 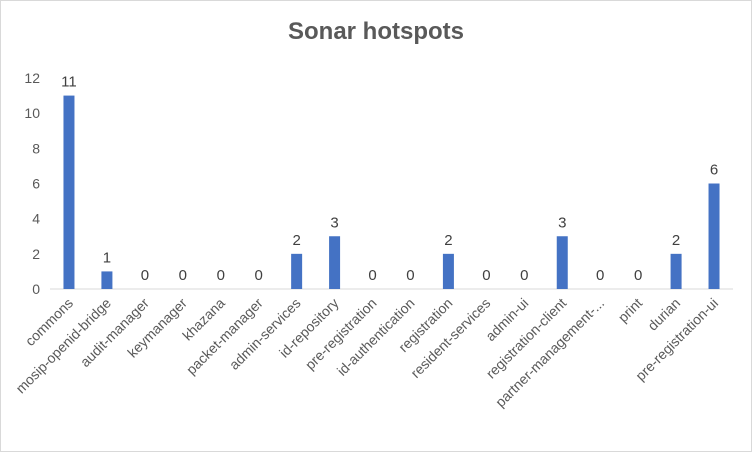 I want to click on y-tick-label: 4, so click(x=36, y=219).